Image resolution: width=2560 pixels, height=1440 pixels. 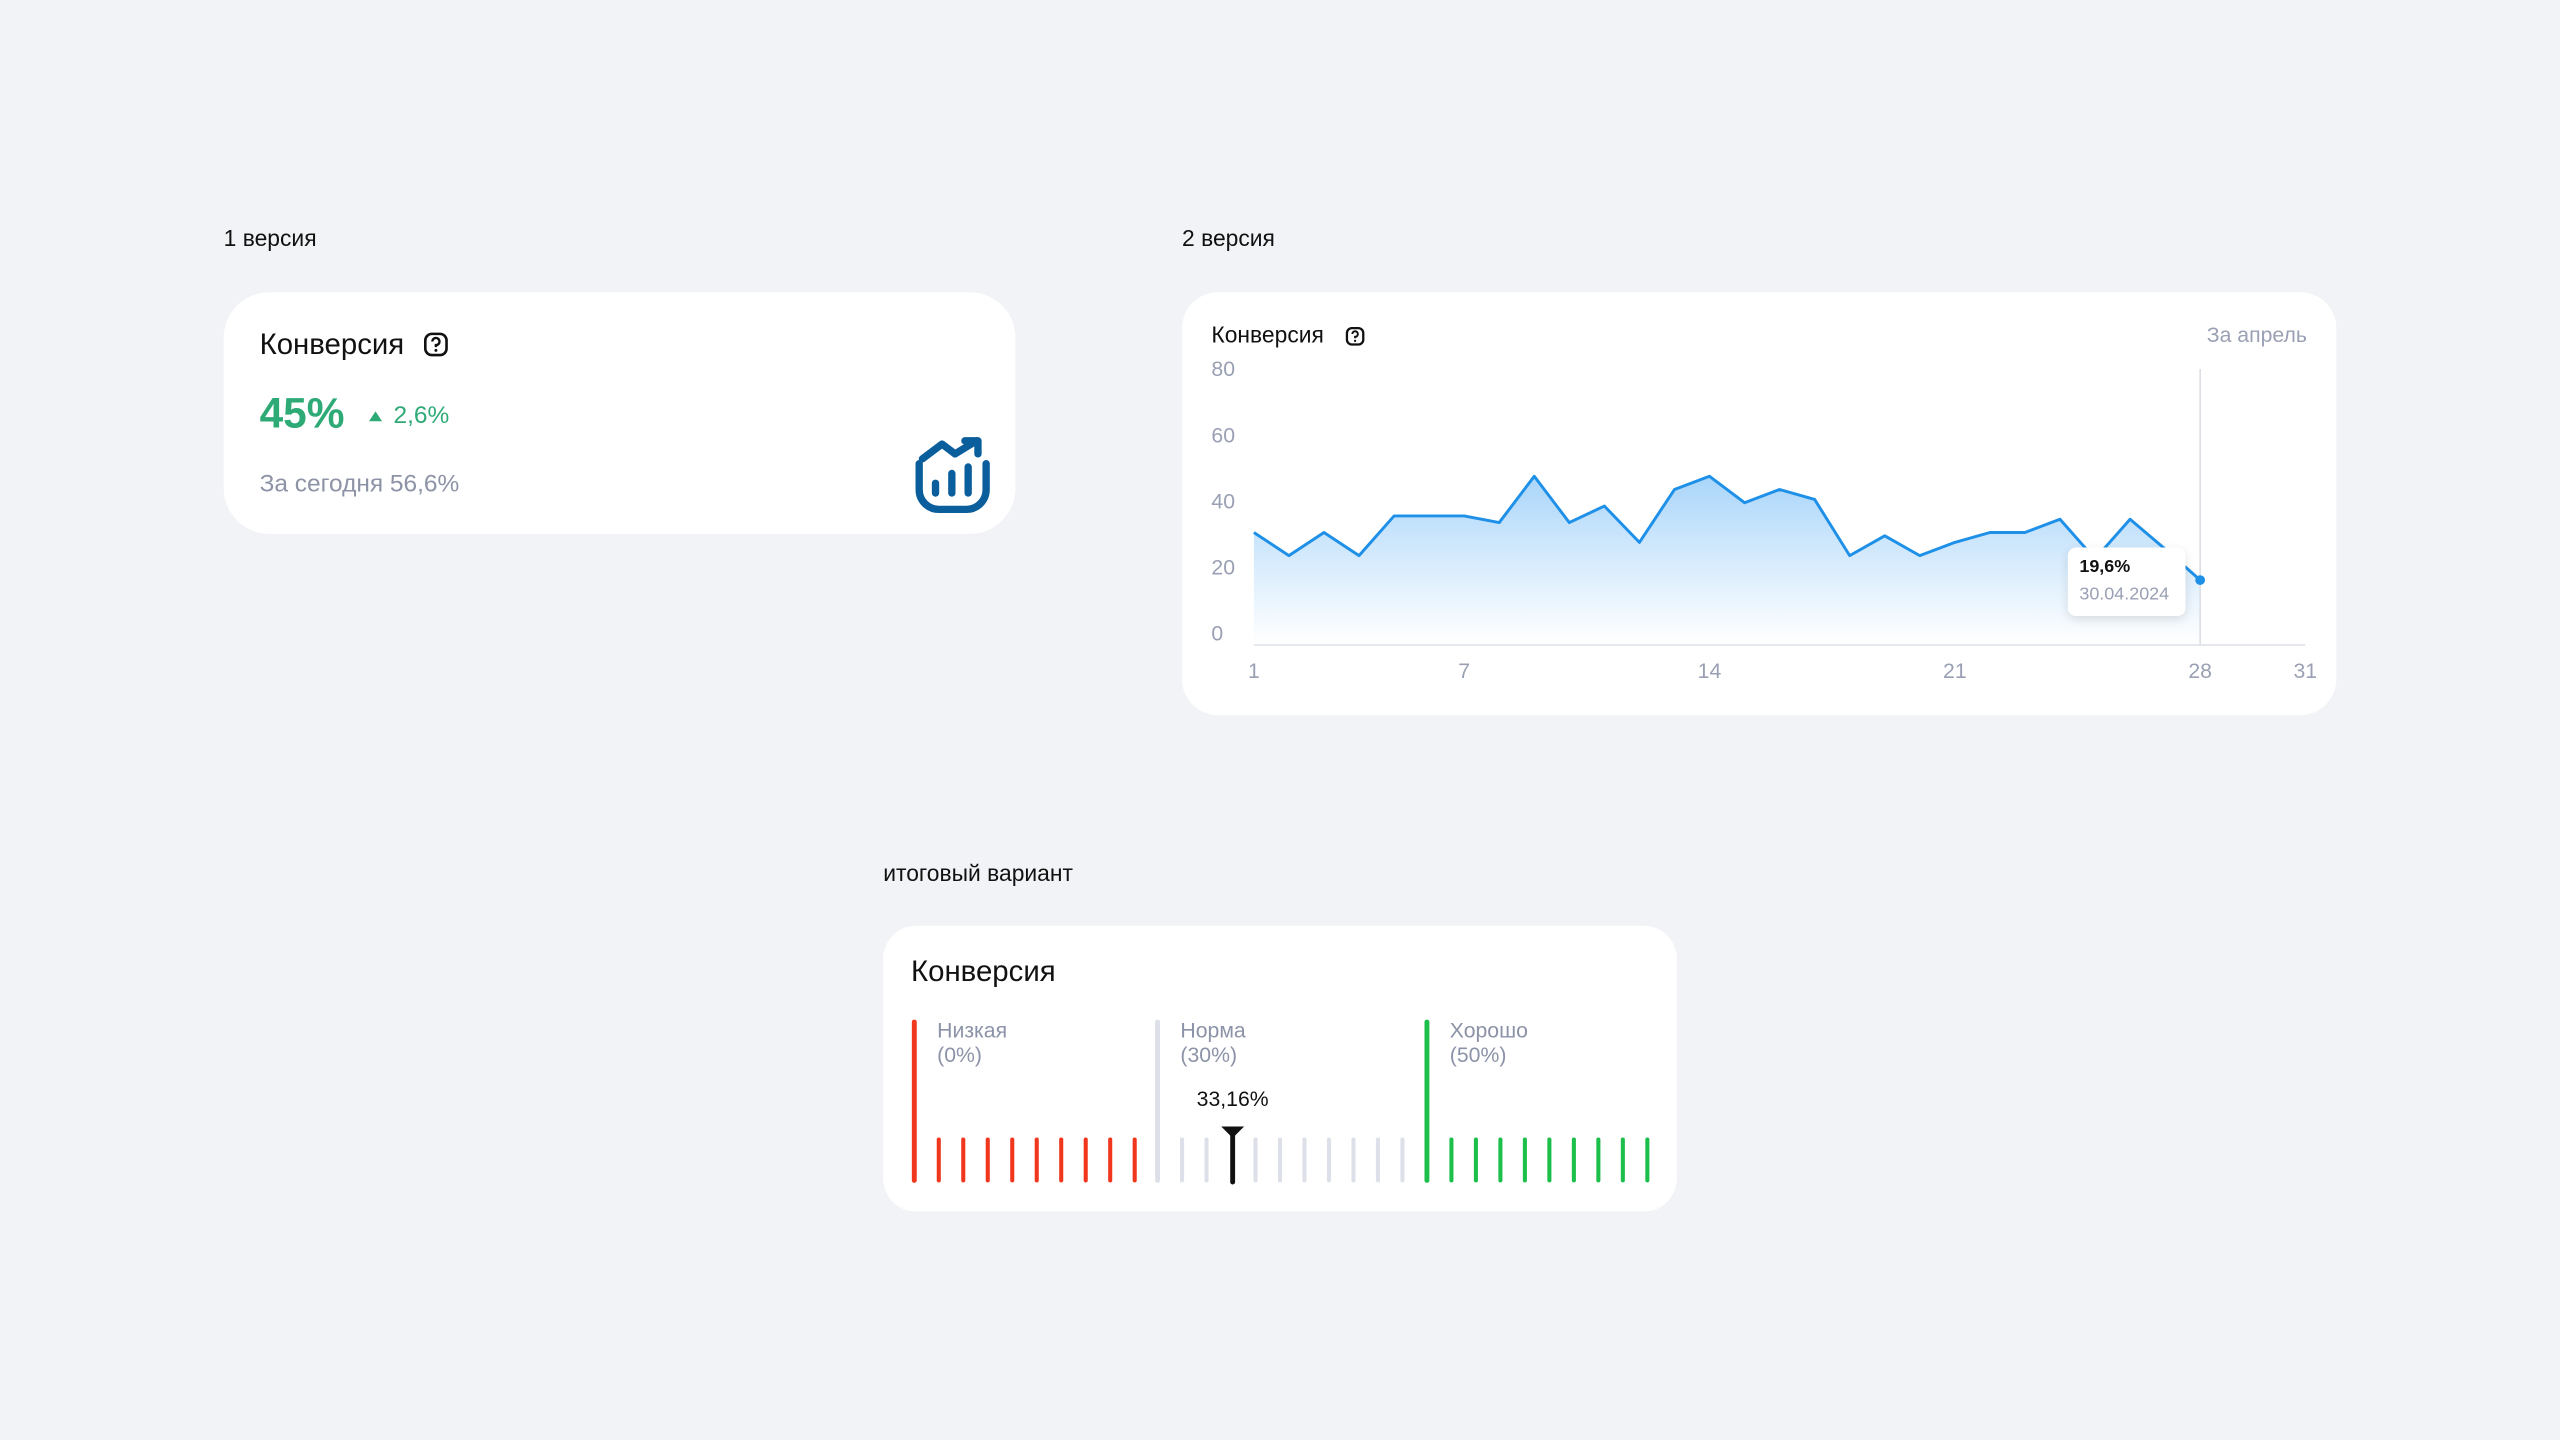 I want to click on x-tick-label: 28, so click(x=2200, y=671).